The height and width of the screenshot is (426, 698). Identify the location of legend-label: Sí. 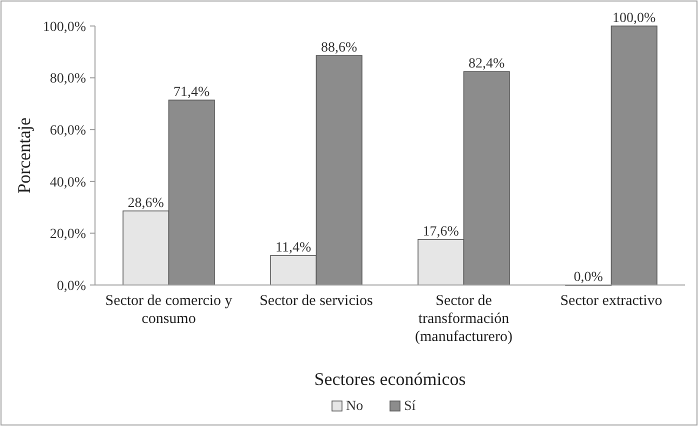
(410, 406).